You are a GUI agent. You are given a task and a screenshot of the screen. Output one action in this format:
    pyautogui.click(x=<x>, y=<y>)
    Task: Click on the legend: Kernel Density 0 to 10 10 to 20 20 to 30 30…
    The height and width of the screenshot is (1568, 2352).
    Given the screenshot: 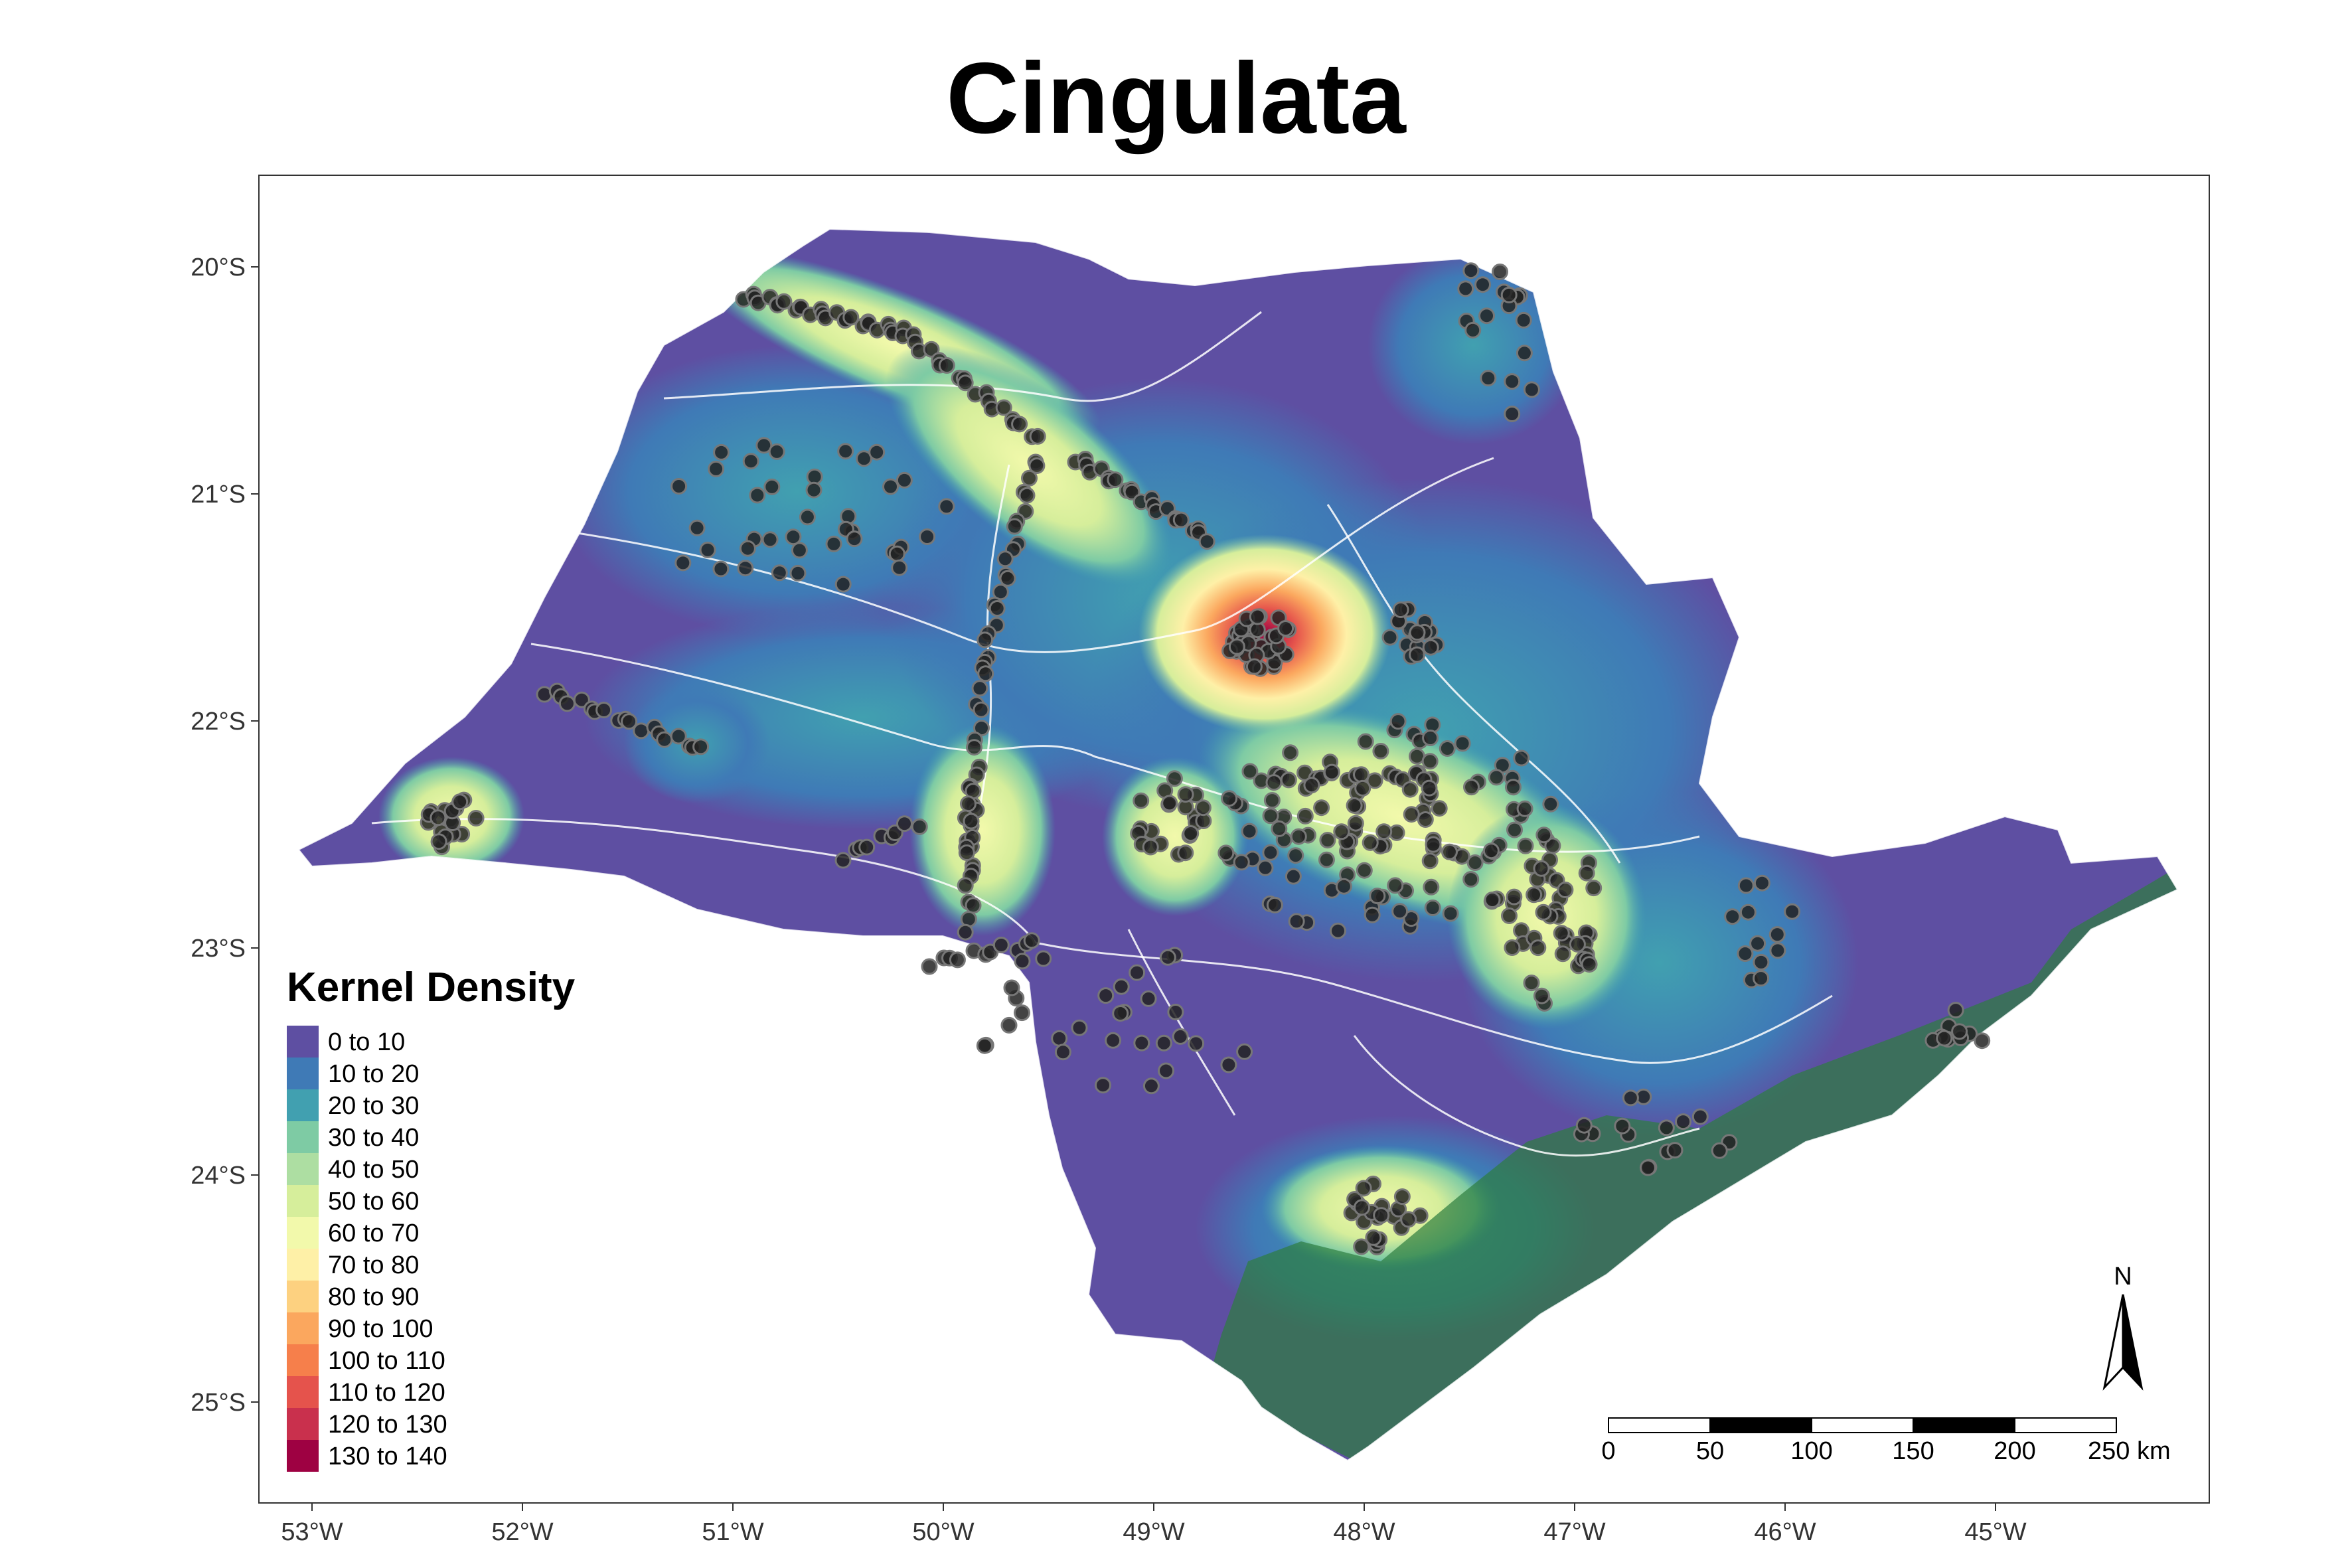 What is the action you would take?
    pyautogui.click(x=432, y=1219)
    